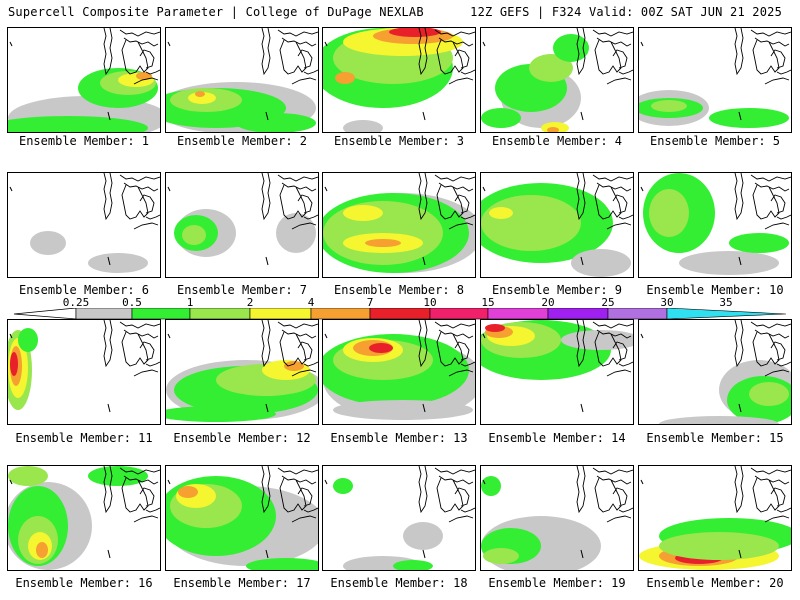 This screenshot has width=800, height=600. What do you see at coordinates (399, 438) in the screenshot?
I see `member-label: Ensemble Member: 13` at bounding box center [399, 438].